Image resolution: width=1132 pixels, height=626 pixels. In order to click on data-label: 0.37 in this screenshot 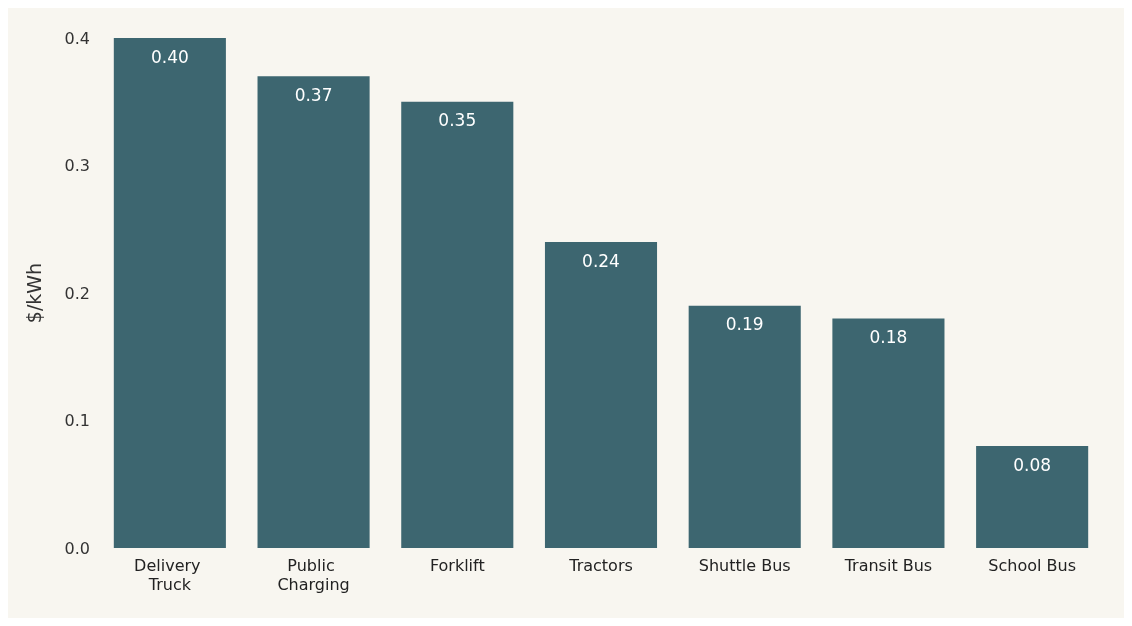, I will do `click(313, 94)`.